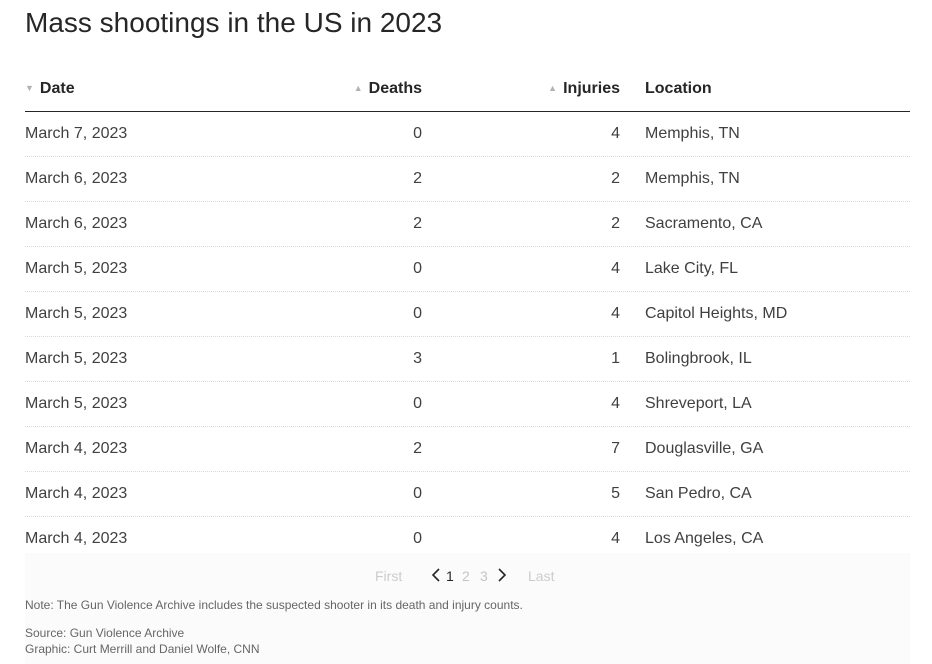  I want to click on pagination: First 1 2 3 Last, so click(466, 576).